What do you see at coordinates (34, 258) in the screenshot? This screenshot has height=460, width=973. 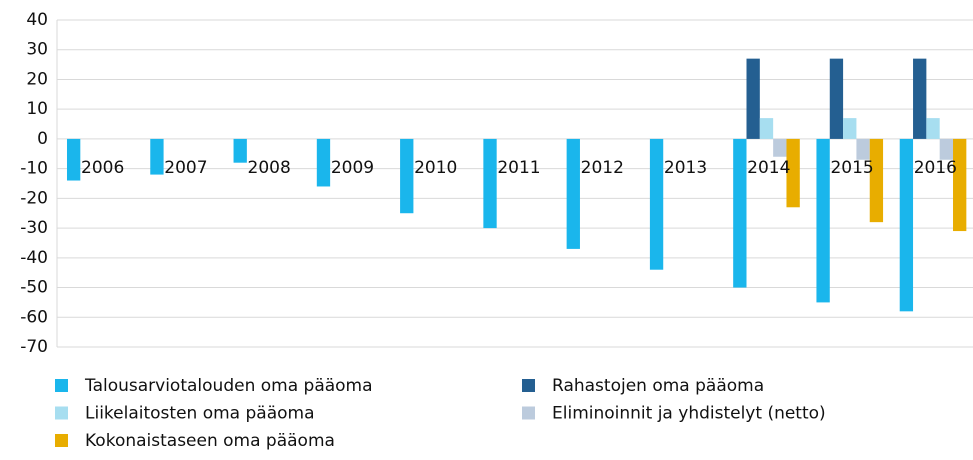 I see `y-tick-label: -40` at bounding box center [34, 258].